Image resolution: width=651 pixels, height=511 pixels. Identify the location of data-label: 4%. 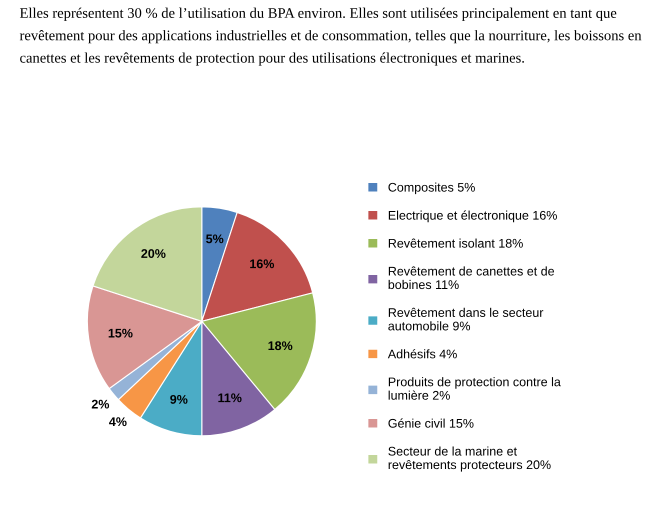
(118, 421).